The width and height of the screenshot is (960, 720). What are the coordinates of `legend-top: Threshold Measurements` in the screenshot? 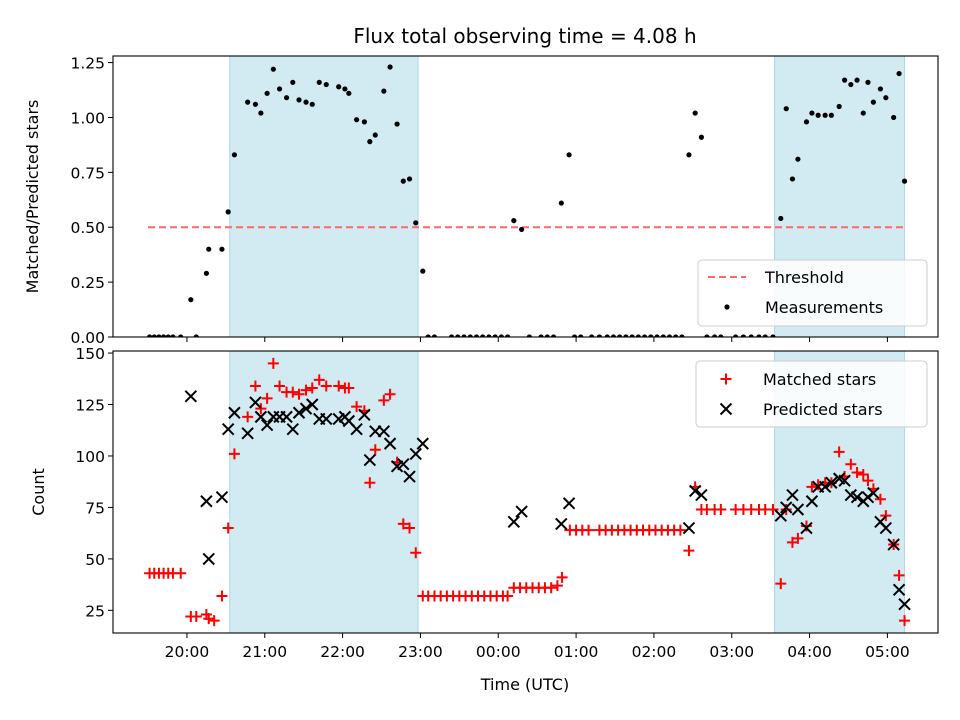 It's located at (812, 293).